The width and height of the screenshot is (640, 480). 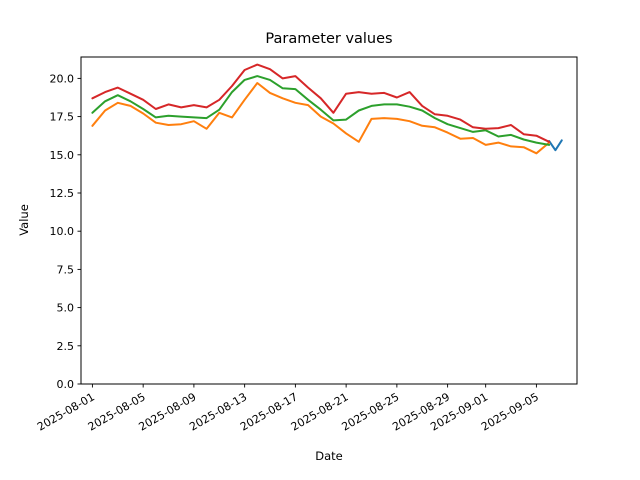 What do you see at coordinates (62, 193) in the screenshot?
I see `y-tick-label: 12.5` at bounding box center [62, 193].